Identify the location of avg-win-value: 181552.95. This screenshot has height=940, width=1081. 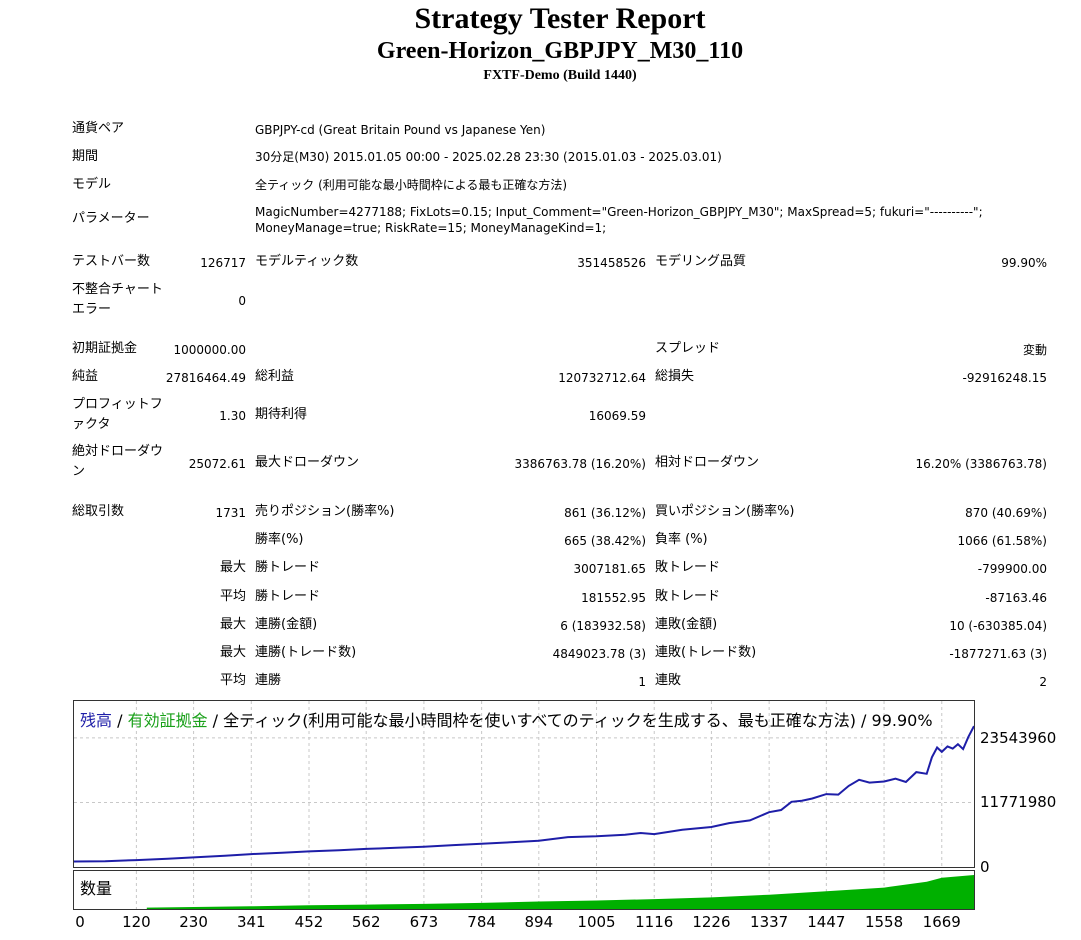
(613, 598).